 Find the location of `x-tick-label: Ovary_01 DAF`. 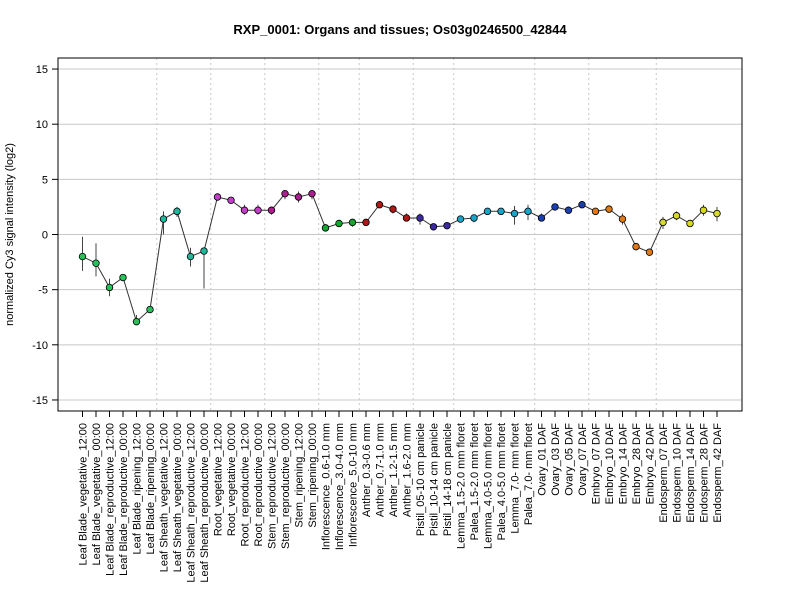

x-tick-label: Ovary_01 DAF is located at coordinates (543, 459).